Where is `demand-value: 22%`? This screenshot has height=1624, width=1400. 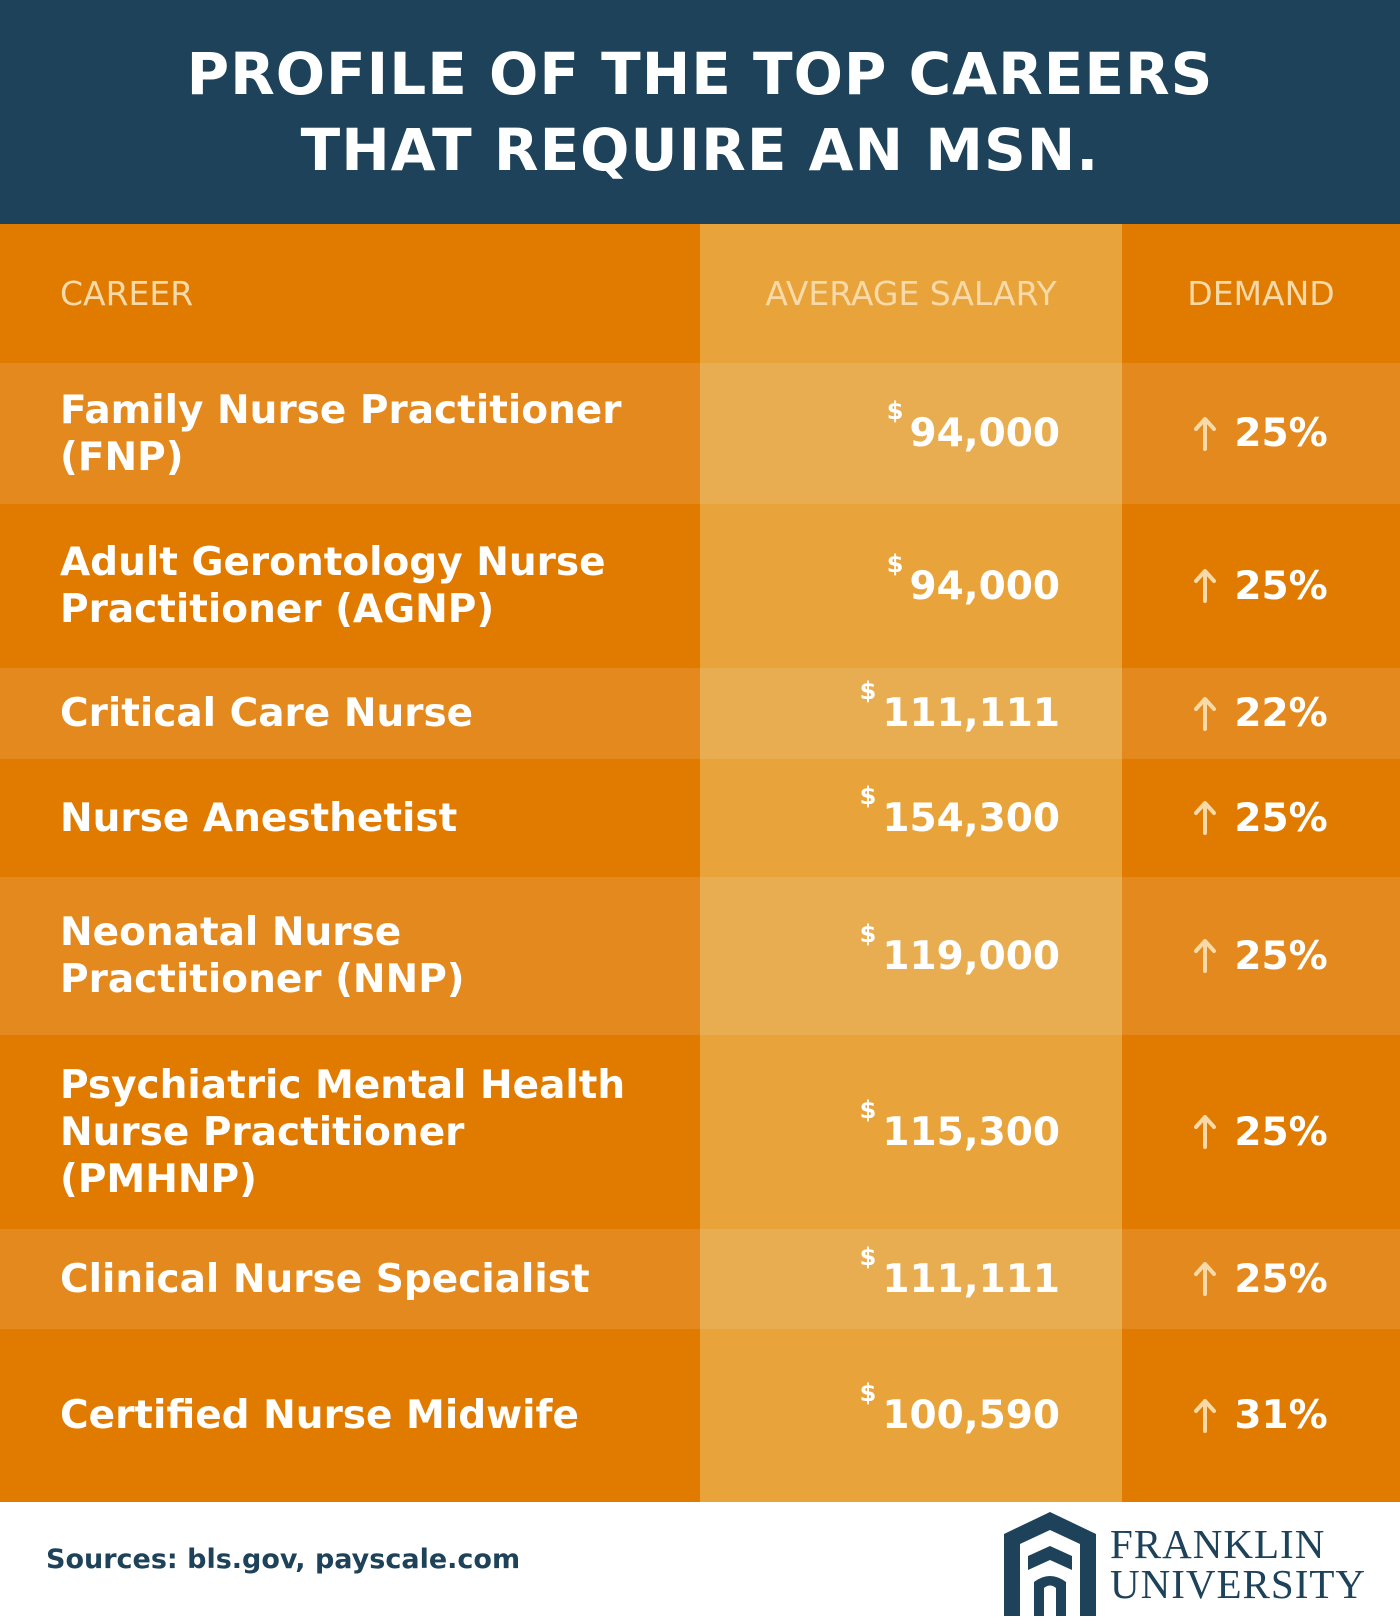 demand-value: 22% is located at coordinates (1281, 713).